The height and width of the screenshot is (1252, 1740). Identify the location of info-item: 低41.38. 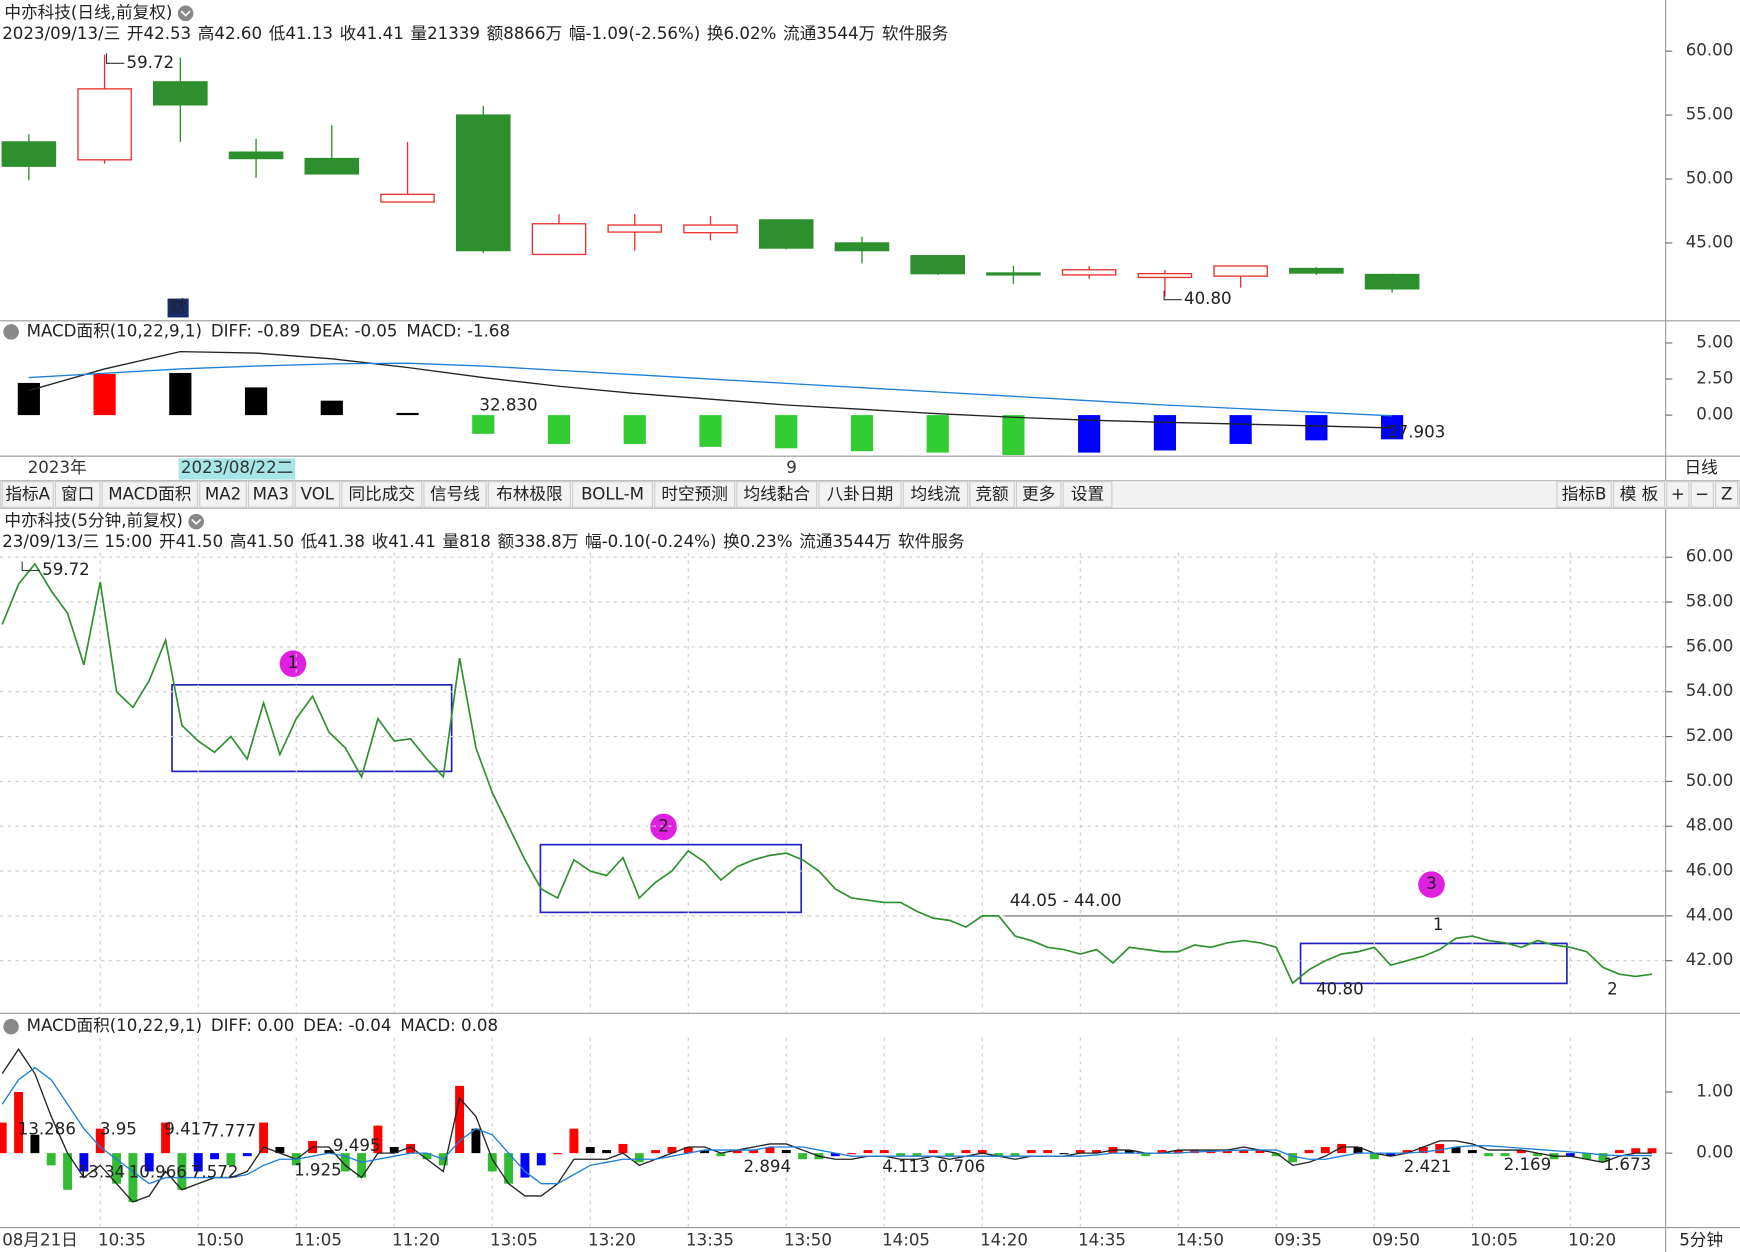
(333, 541).